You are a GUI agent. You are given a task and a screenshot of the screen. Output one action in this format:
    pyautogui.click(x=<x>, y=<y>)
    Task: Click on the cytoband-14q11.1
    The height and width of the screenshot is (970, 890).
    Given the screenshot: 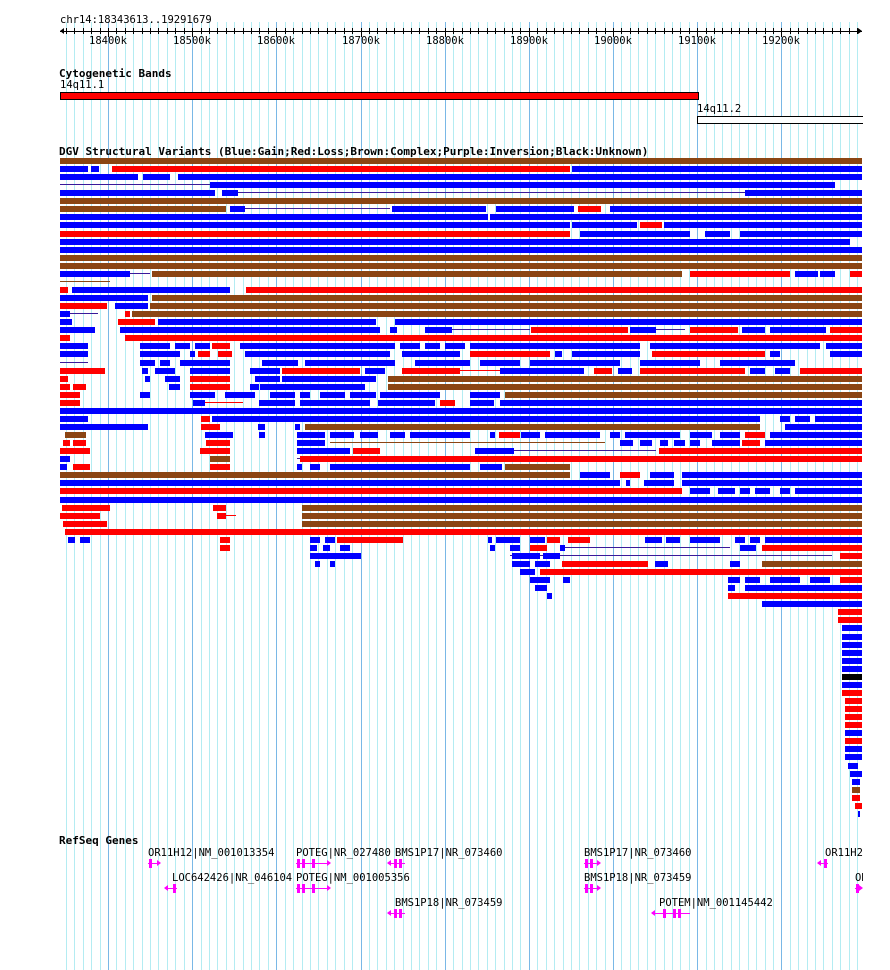 What is the action you would take?
    pyautogui.click(x=379, y=96)
    